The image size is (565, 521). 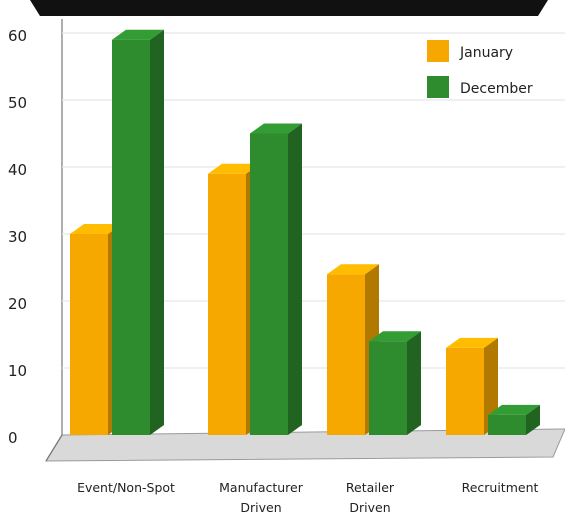 What do you see at coordinates (17, 170) in the screenshot?
I see `y-tick-label: 40` at bounding box center [17, 170].